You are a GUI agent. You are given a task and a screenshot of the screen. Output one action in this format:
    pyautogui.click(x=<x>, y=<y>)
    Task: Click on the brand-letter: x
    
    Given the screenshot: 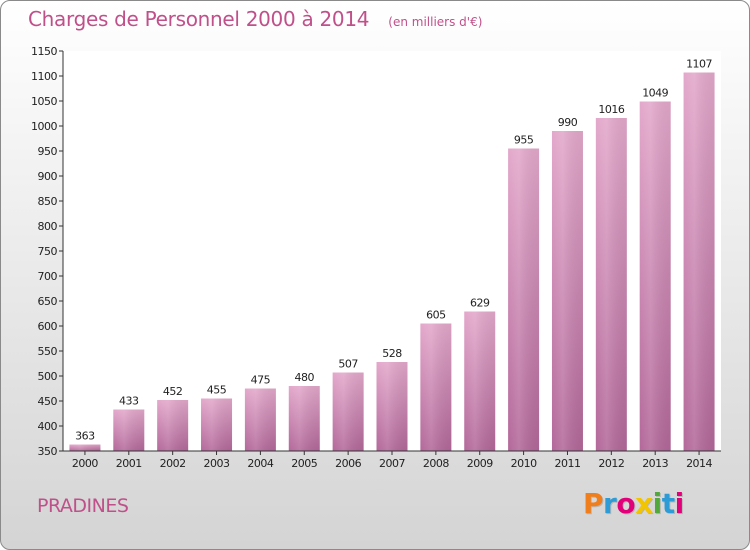 What is the action you would take?
    pyautogui.click(x=644, y=503)
    